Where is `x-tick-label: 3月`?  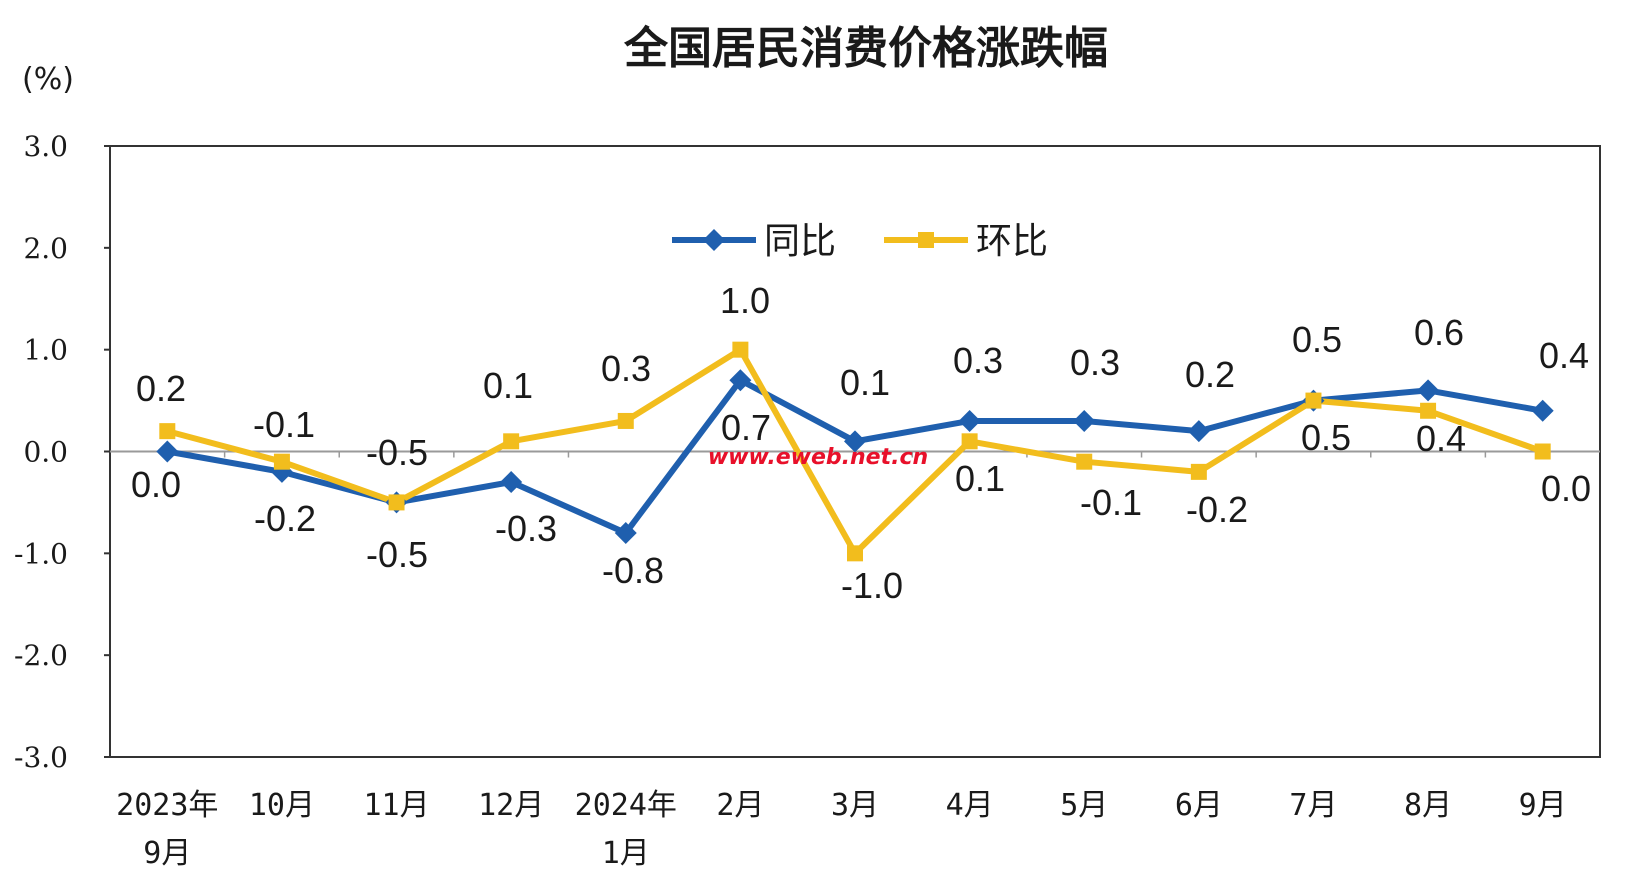 x-tick-label: 3月 is located at coordinates (855, 805).